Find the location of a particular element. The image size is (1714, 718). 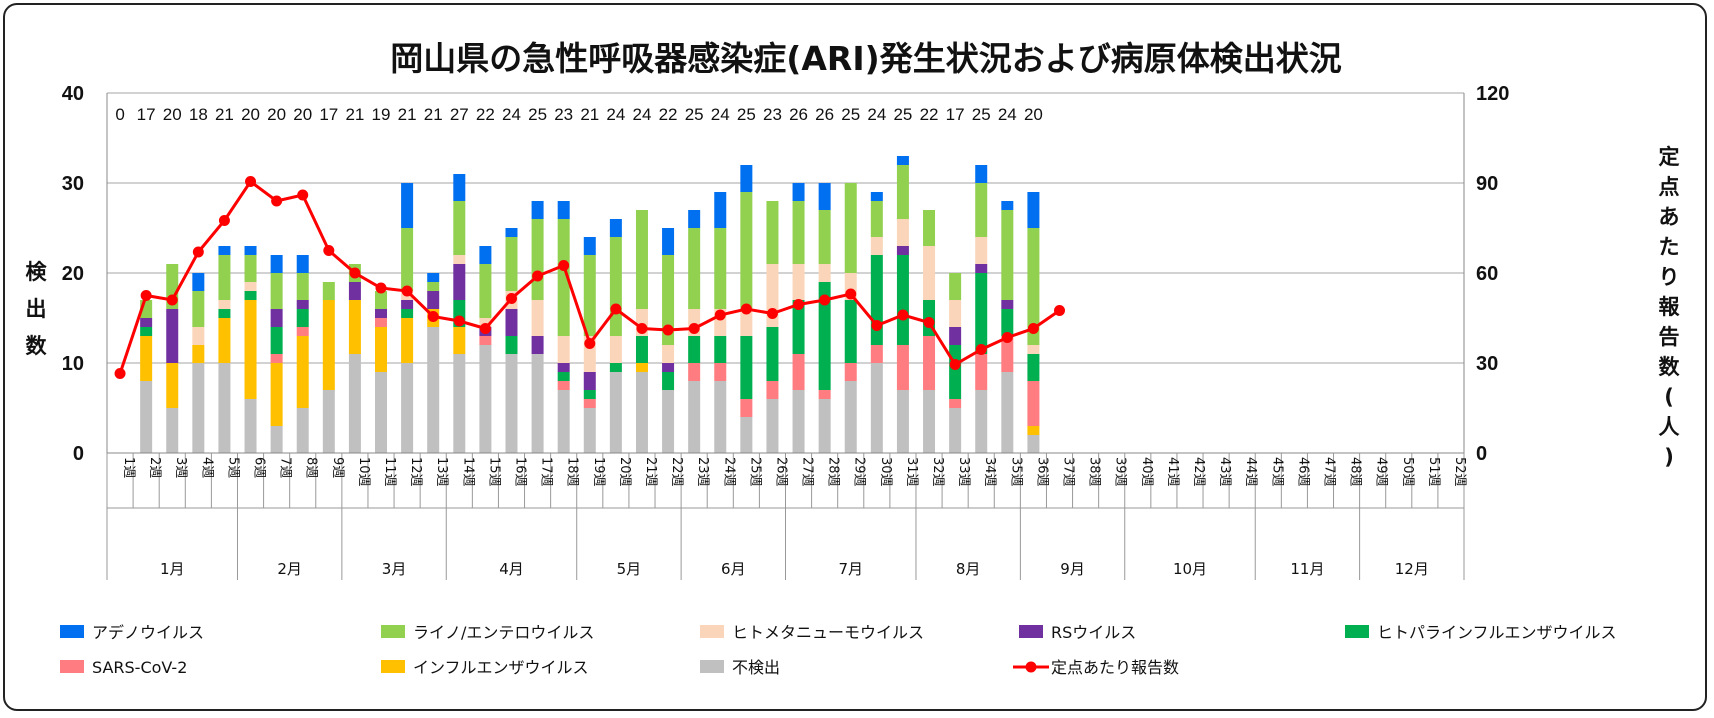

month-label: 7月 is located at coordinates (850, 569).